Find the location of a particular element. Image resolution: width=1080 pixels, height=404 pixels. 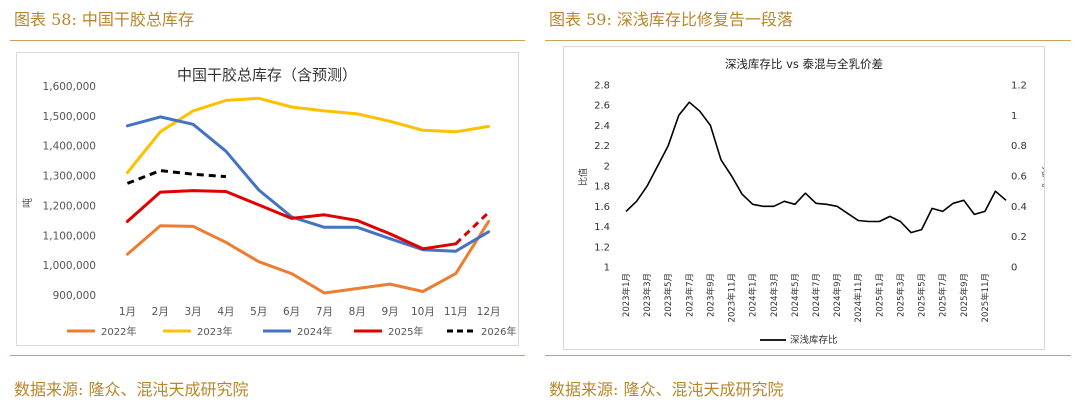

x-tick-label: 2023年9月 is located at coordinates (710, 295).